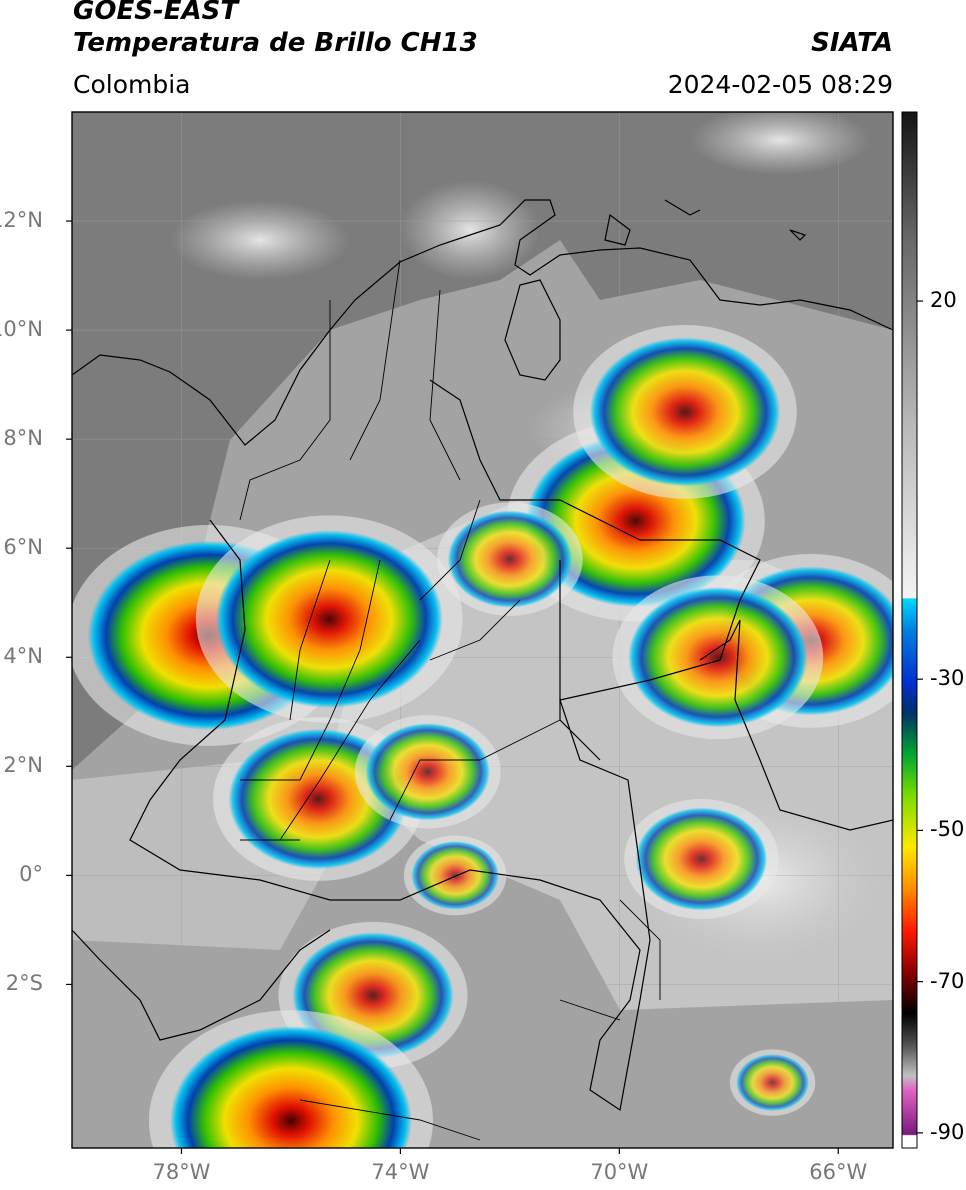  Describe the element at coordinates (705, 222) in the screenshot. I see `islands` at that location.